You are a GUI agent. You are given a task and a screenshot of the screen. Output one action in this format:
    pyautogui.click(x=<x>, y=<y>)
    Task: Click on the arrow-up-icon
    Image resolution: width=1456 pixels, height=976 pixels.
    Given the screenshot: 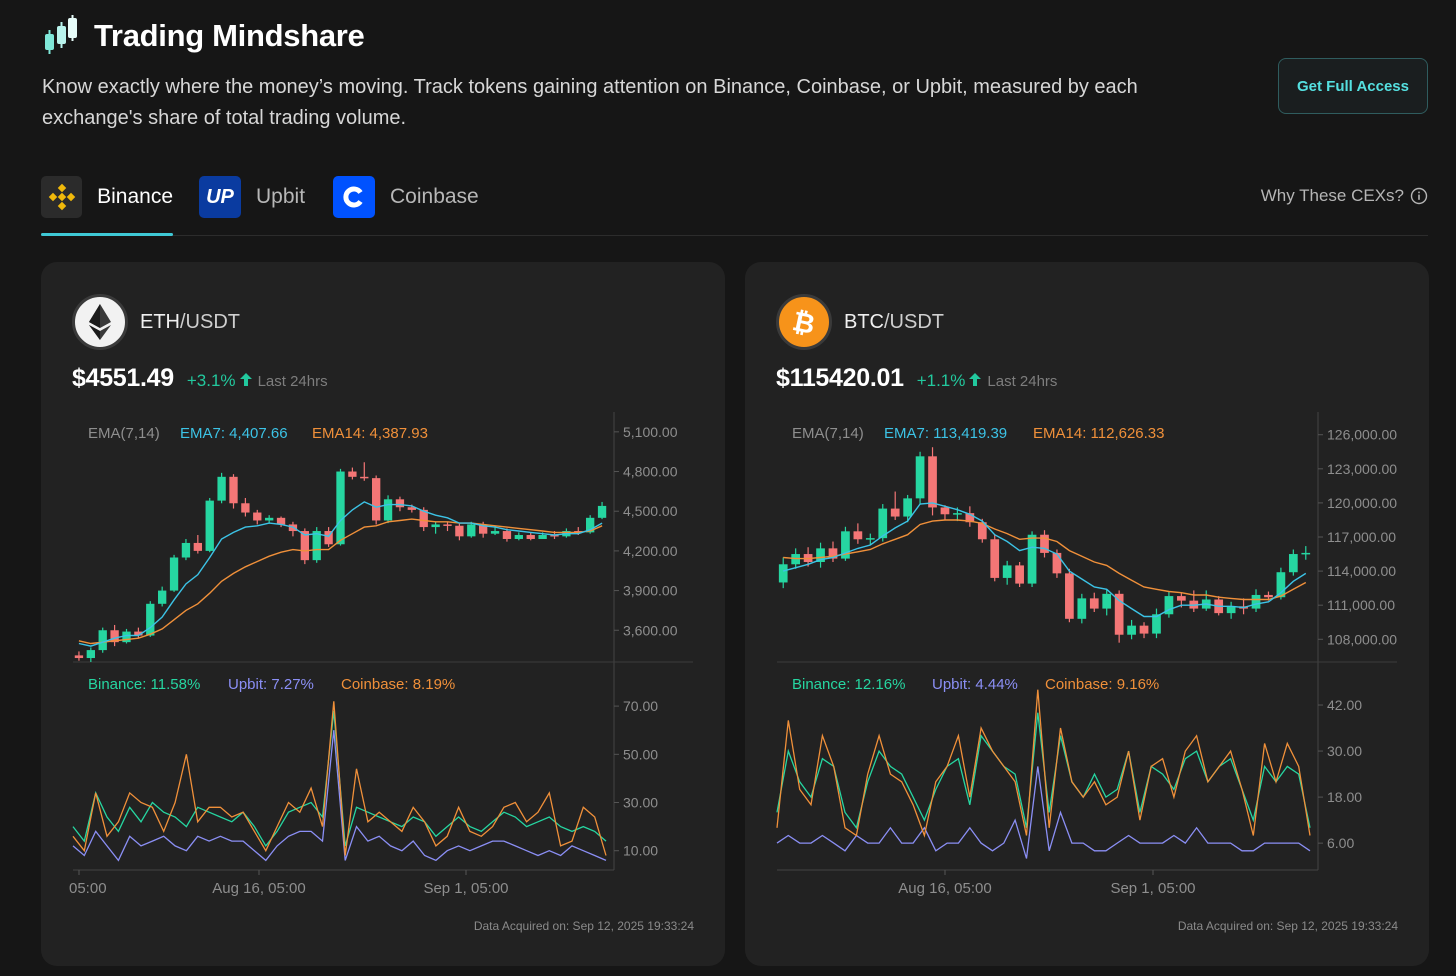 What is the action you would take?
    pyautogui.click(x=245, y=379)
    